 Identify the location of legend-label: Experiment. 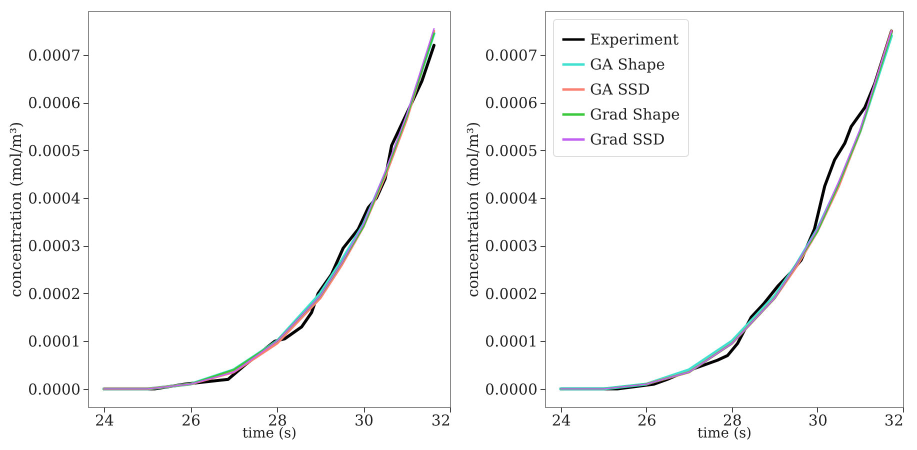
(634, 39).